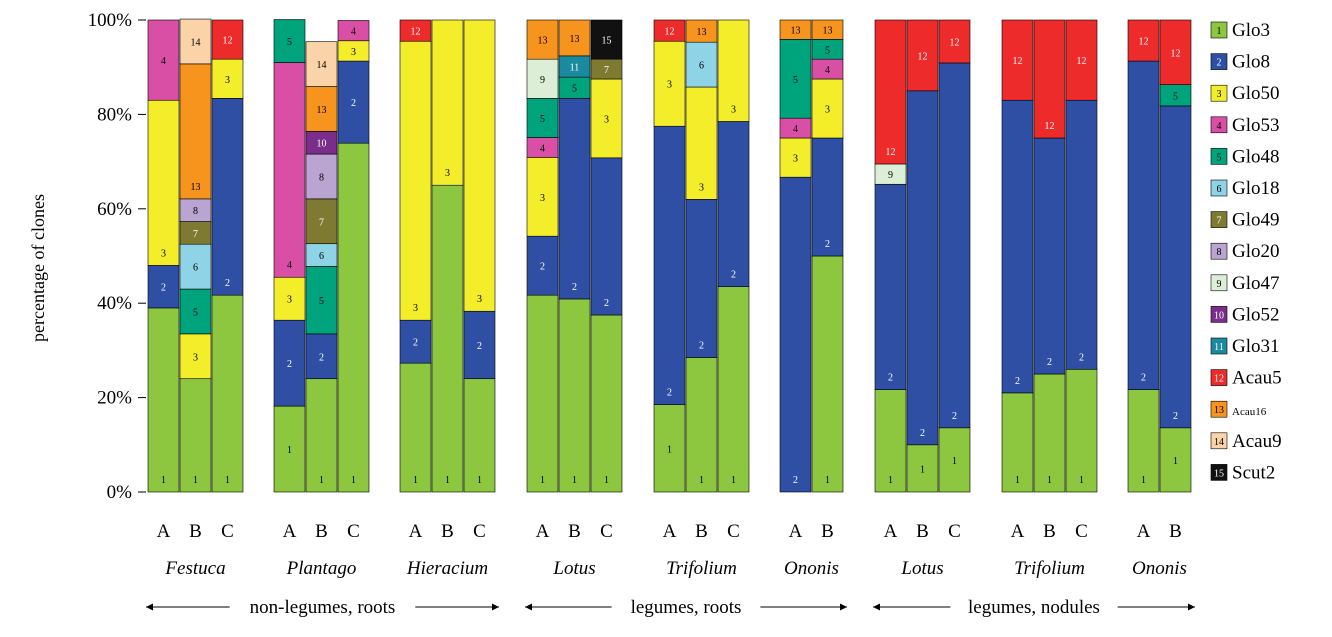 The height and width of the screenshot is (637, 1332). I want to click on segment-code-label: 9, so click(890, 175).